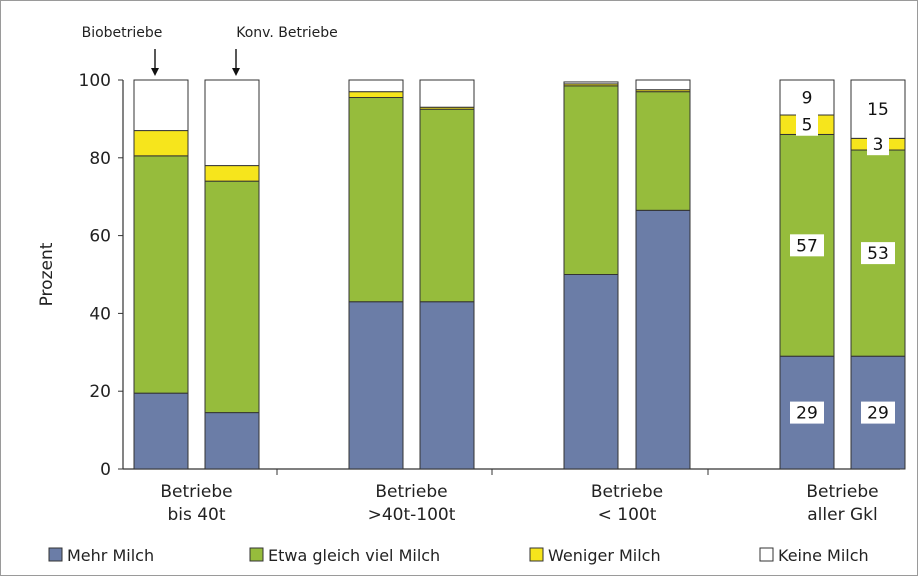  What do you see at coordinates (100, 159) in the screenshot?
I see `y-tick-label: 80` at bounding box center [100, 159].